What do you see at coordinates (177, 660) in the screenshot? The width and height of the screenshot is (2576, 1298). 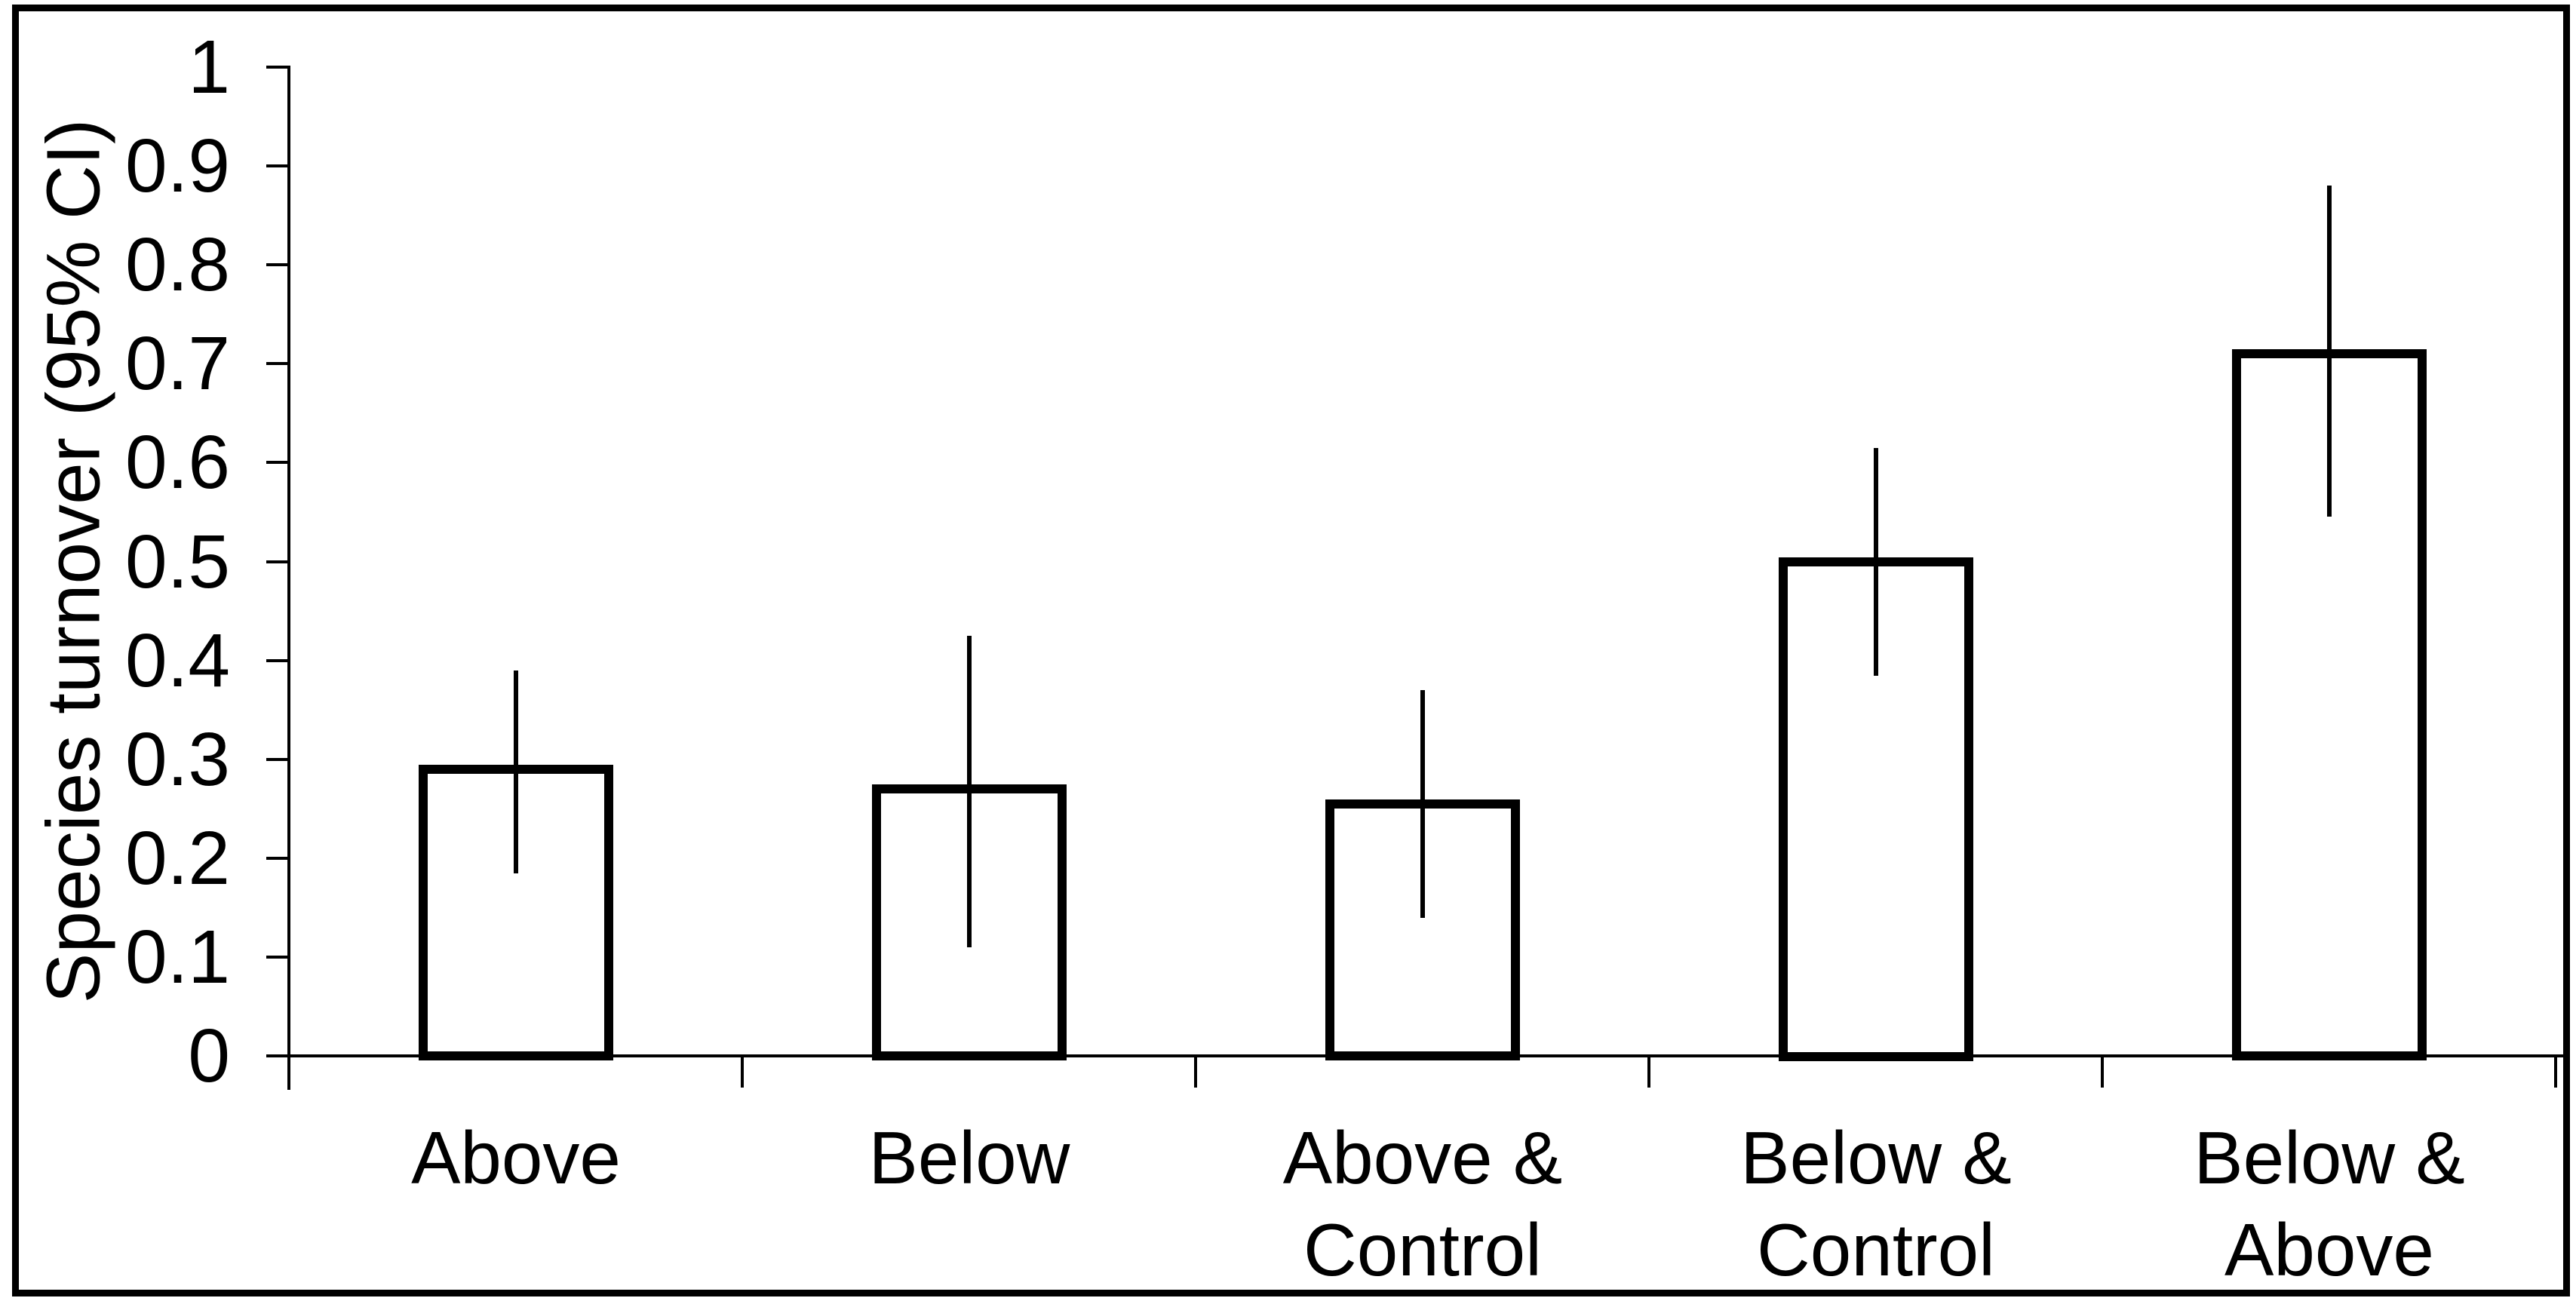 I see `y-tick-label: 0.4` at bounding box center [177, 660].